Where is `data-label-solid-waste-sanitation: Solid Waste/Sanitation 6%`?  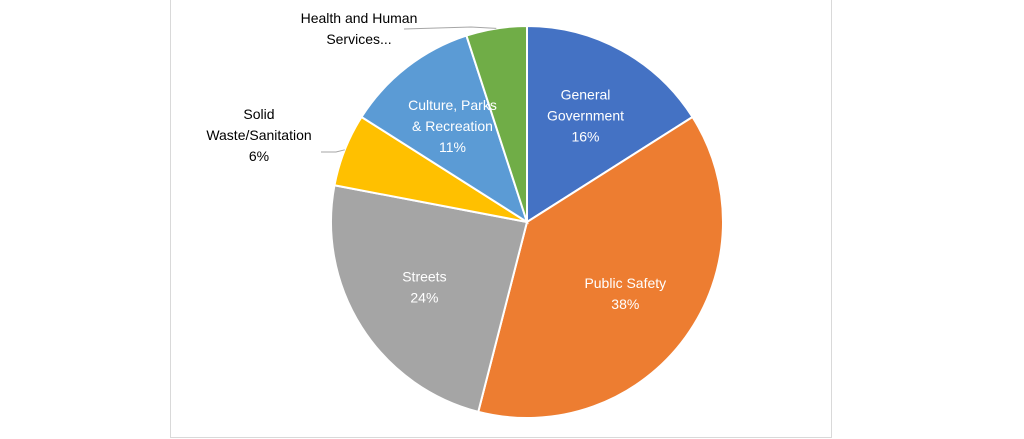
data-label-solid-waste-sanitation: Solid Waste/Sanitation 6% is located at coordinates (258, 135).